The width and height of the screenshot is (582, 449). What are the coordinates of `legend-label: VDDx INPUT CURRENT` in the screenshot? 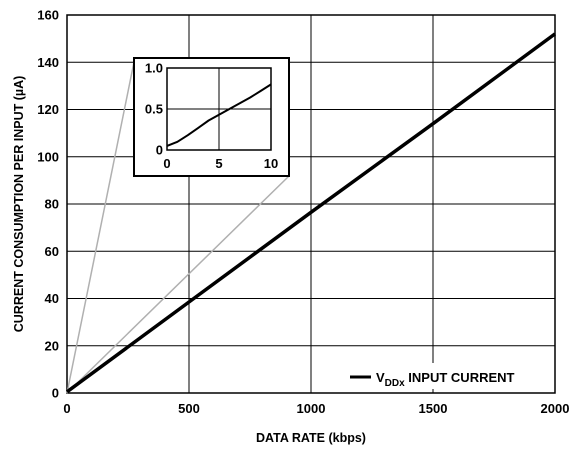 It's located at (445, 379).